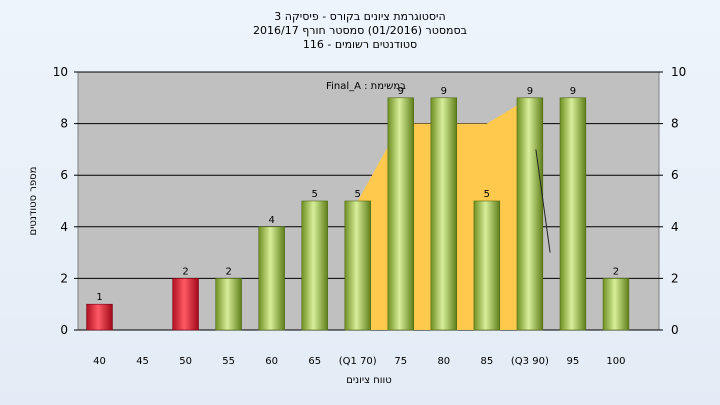 The image size is (720, 405). I want to click on x-tick-label: 75, so click(400, 361).